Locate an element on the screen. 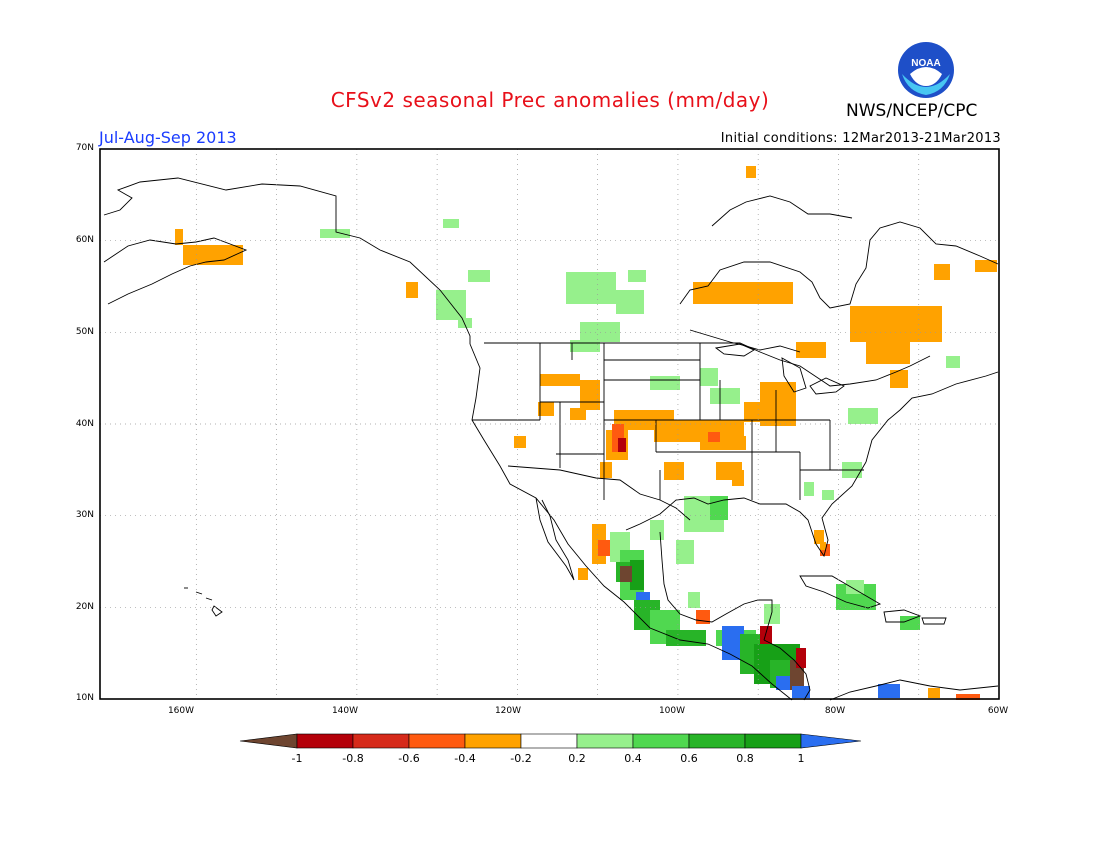 The image size is (1100, 850). season-label: Jul-Aug-Sep 2013 is located at coordinates (168, 137).